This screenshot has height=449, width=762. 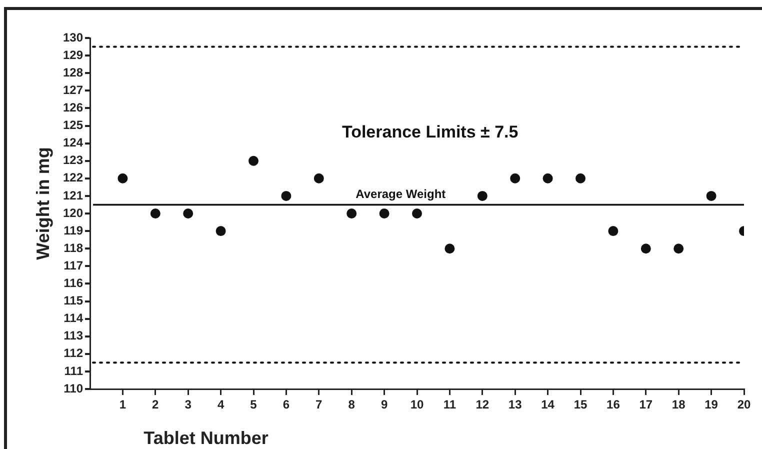 What do you see at coordinates (74, 353) in the screenshot?
I see `y-tick-label: 112` at bounding box center [74, 353].